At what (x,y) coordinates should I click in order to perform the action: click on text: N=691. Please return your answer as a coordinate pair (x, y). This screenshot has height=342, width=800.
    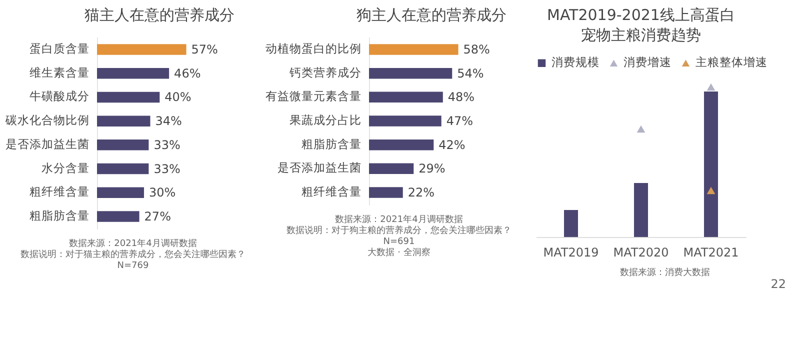
    Looking at the image, I should click on (399, 242).